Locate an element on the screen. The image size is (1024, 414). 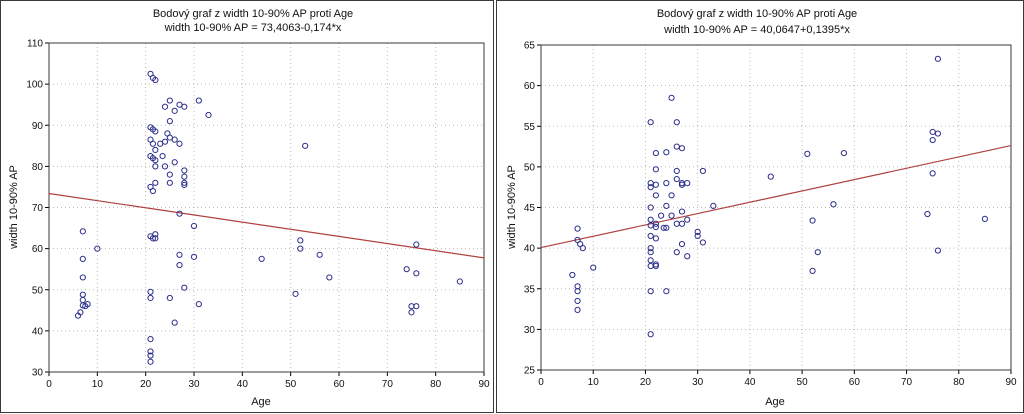
y-axis-label: width 10-90% AP is located at coordinates (512, 207).